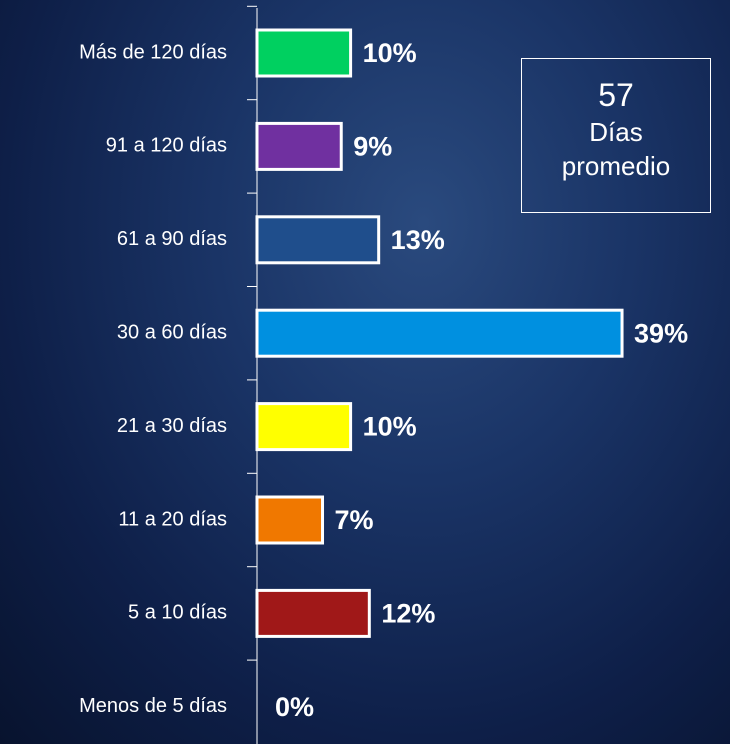 The image size is (730, 744). What do you see at coordinates (408, 614) in the screenshot?
I see `value-label: 12%` at bounding box center [408, 614].